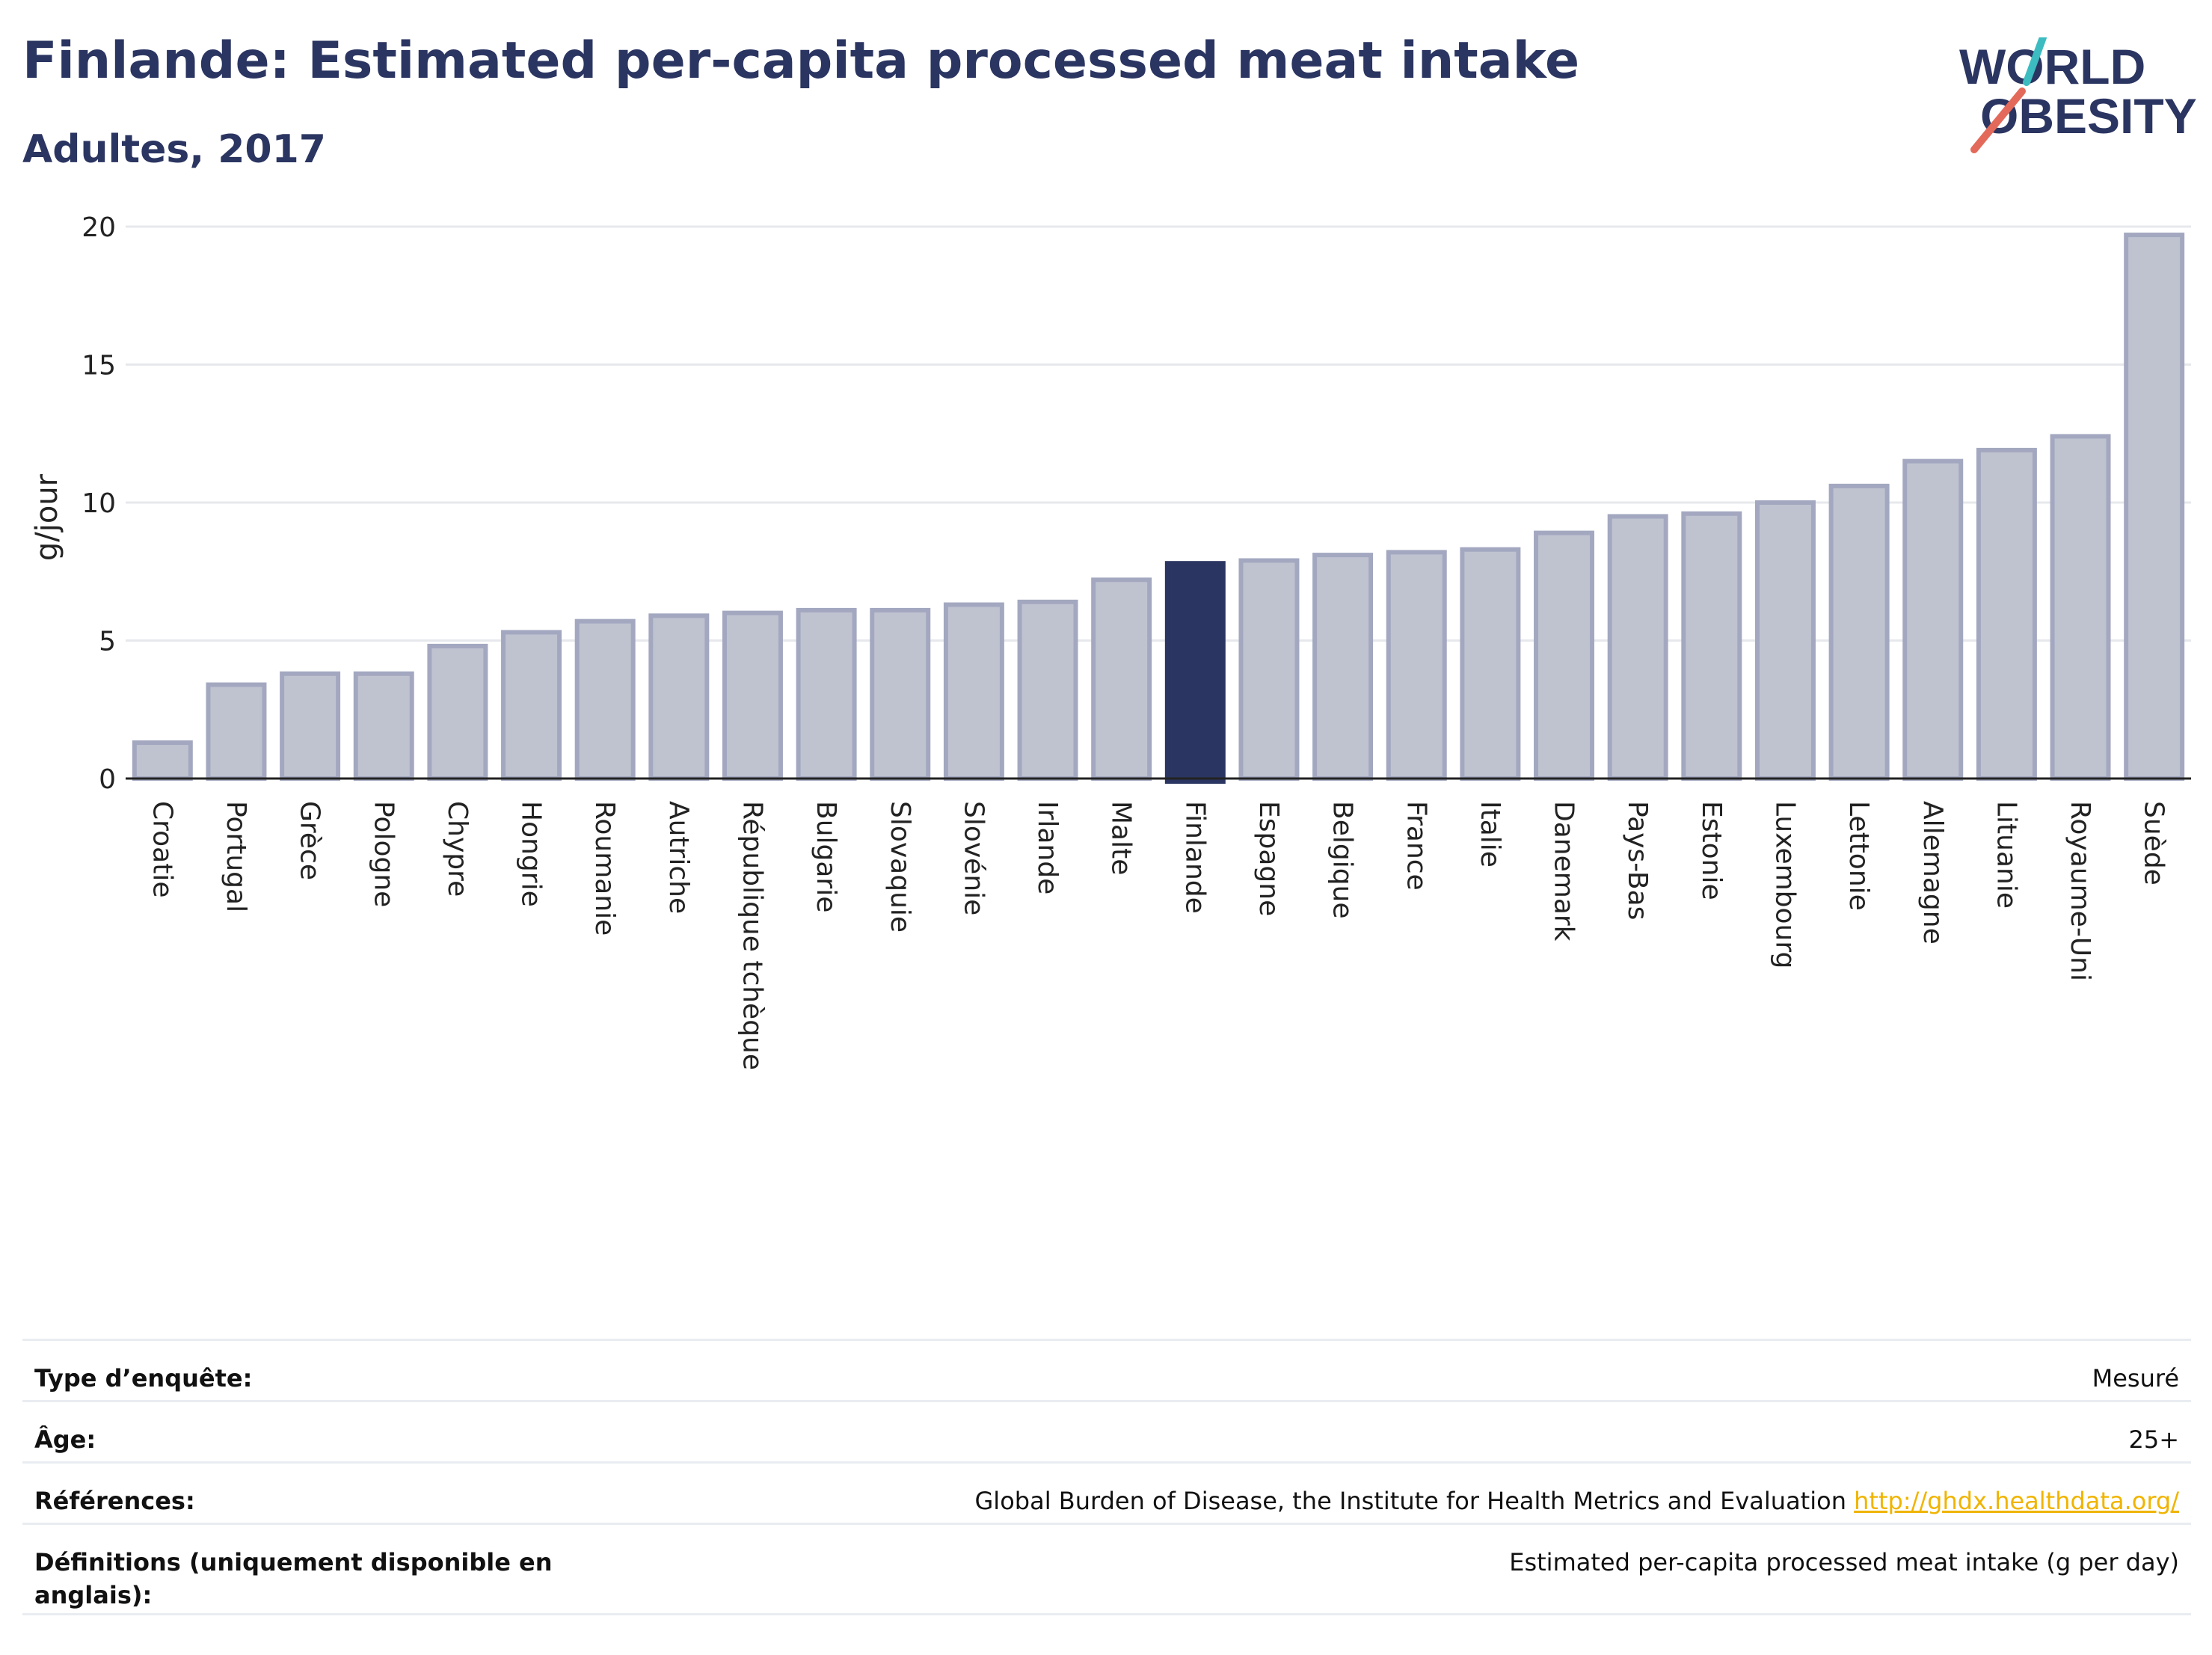 This screenshot has width=2212, height=1655. I want to click on x-tick-label: Bulgarie, so click(826, 856).